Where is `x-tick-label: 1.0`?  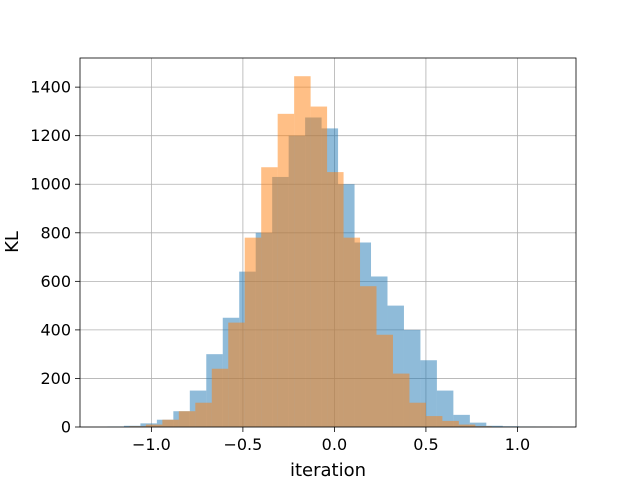
x-tick-label: 1.0 is located at coordinates (517, 444).